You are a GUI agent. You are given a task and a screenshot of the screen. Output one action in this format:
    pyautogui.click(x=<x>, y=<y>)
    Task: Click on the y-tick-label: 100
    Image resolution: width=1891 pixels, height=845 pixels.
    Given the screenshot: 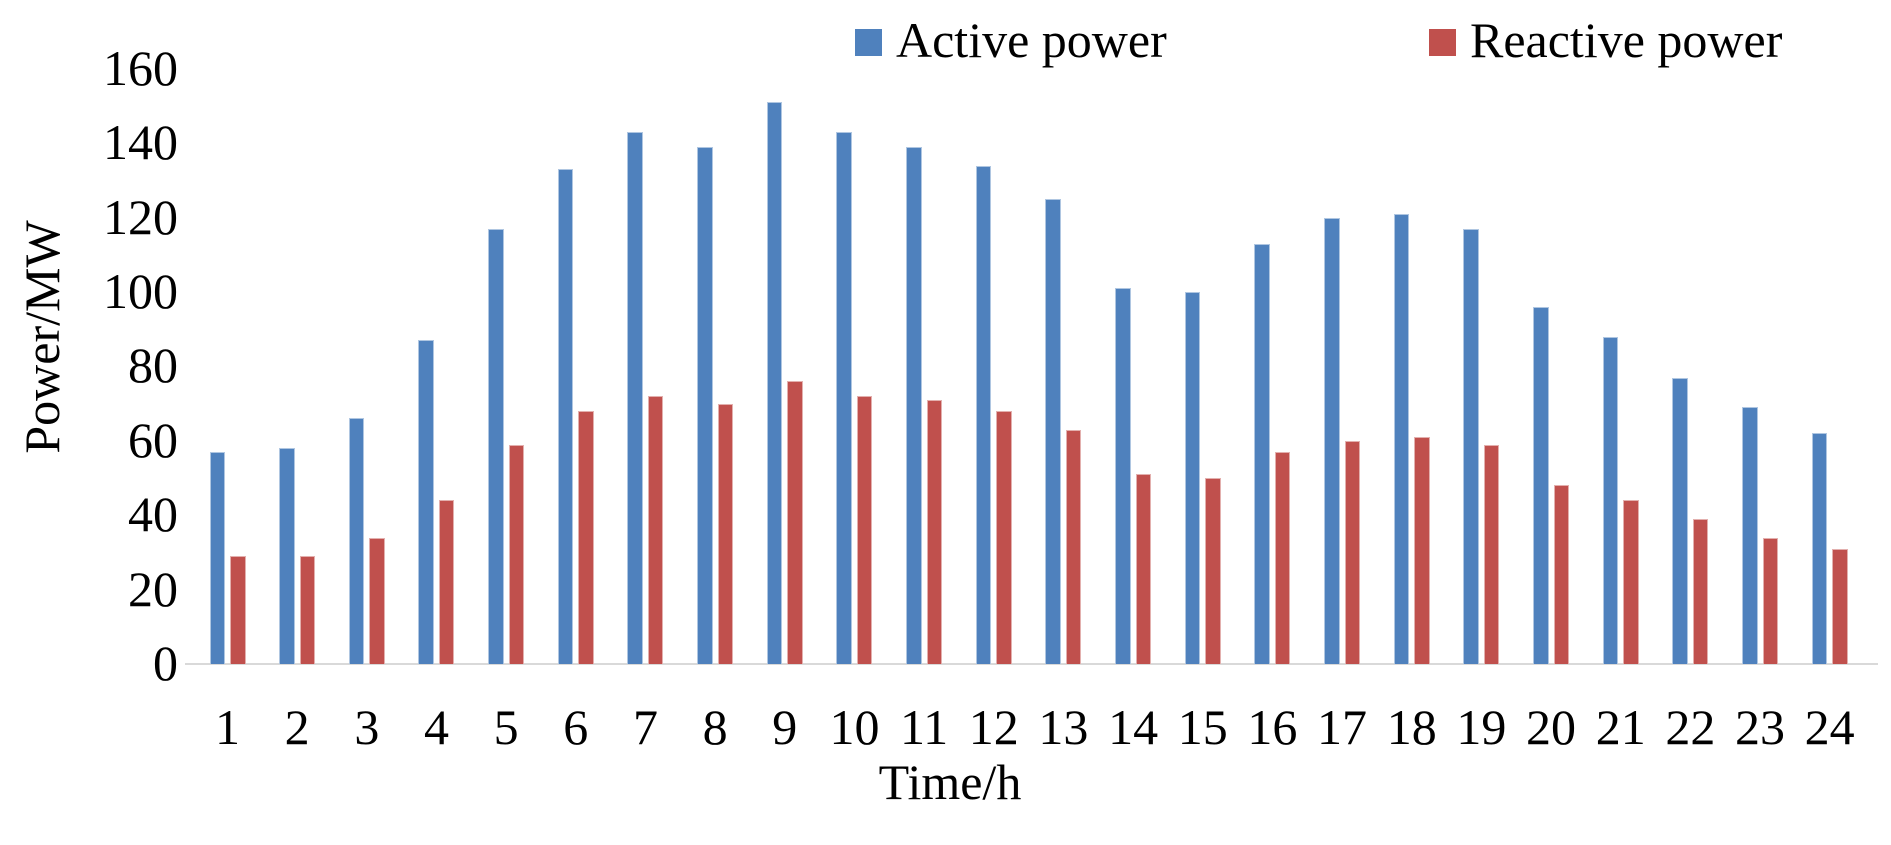 What is the action you would take?
    pyautogui.click(x=140, y=291)
    